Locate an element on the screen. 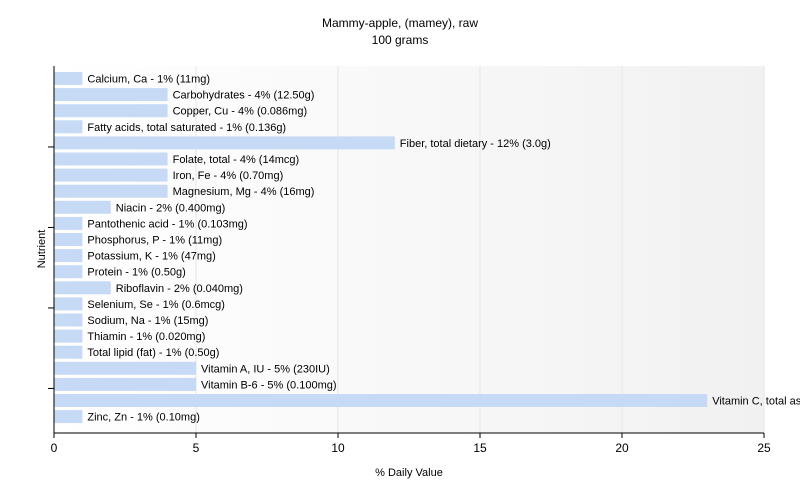 This screenshot has height=500, width=800. bar-label: Folate, total - 4% (14mcg) is located at coordinates (236, 160).